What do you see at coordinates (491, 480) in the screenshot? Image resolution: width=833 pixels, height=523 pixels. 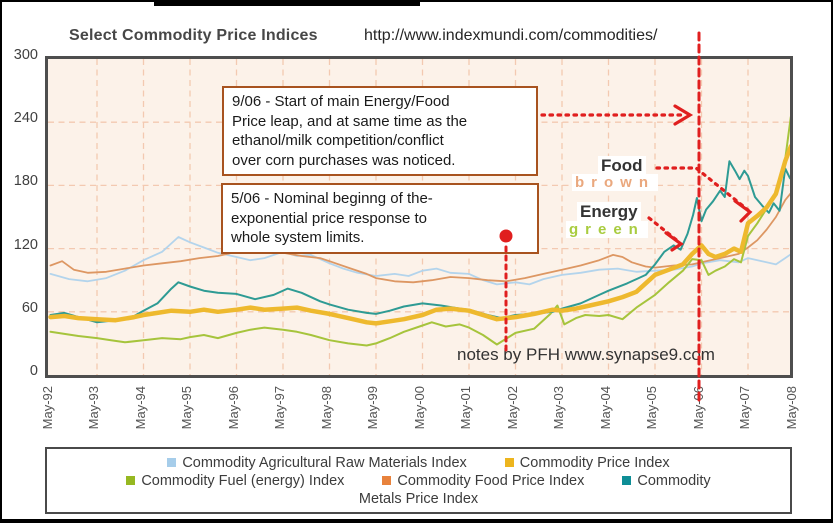 I see `legend-label: Commodity Food Price Index` at bounding box center [491, 480].